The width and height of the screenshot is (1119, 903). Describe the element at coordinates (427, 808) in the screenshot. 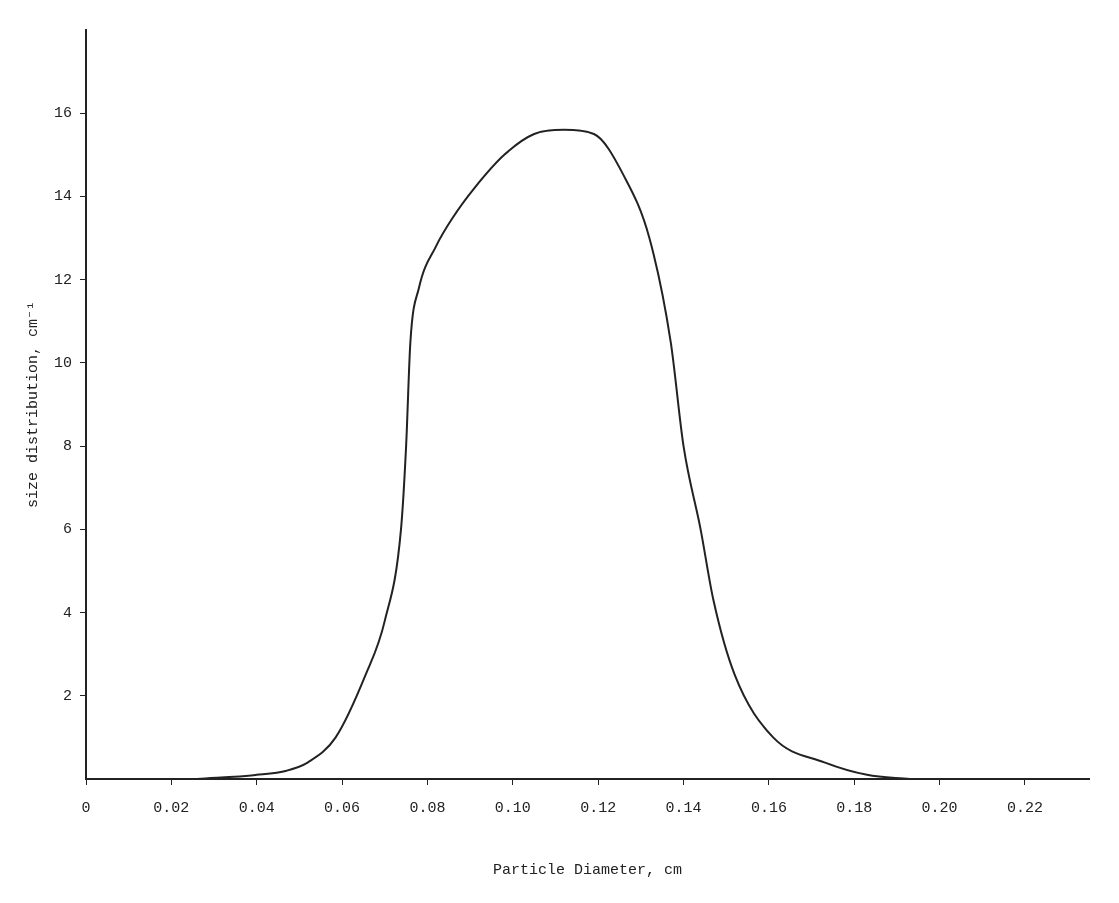

I see `x-tick-label: 0.08` at that location.